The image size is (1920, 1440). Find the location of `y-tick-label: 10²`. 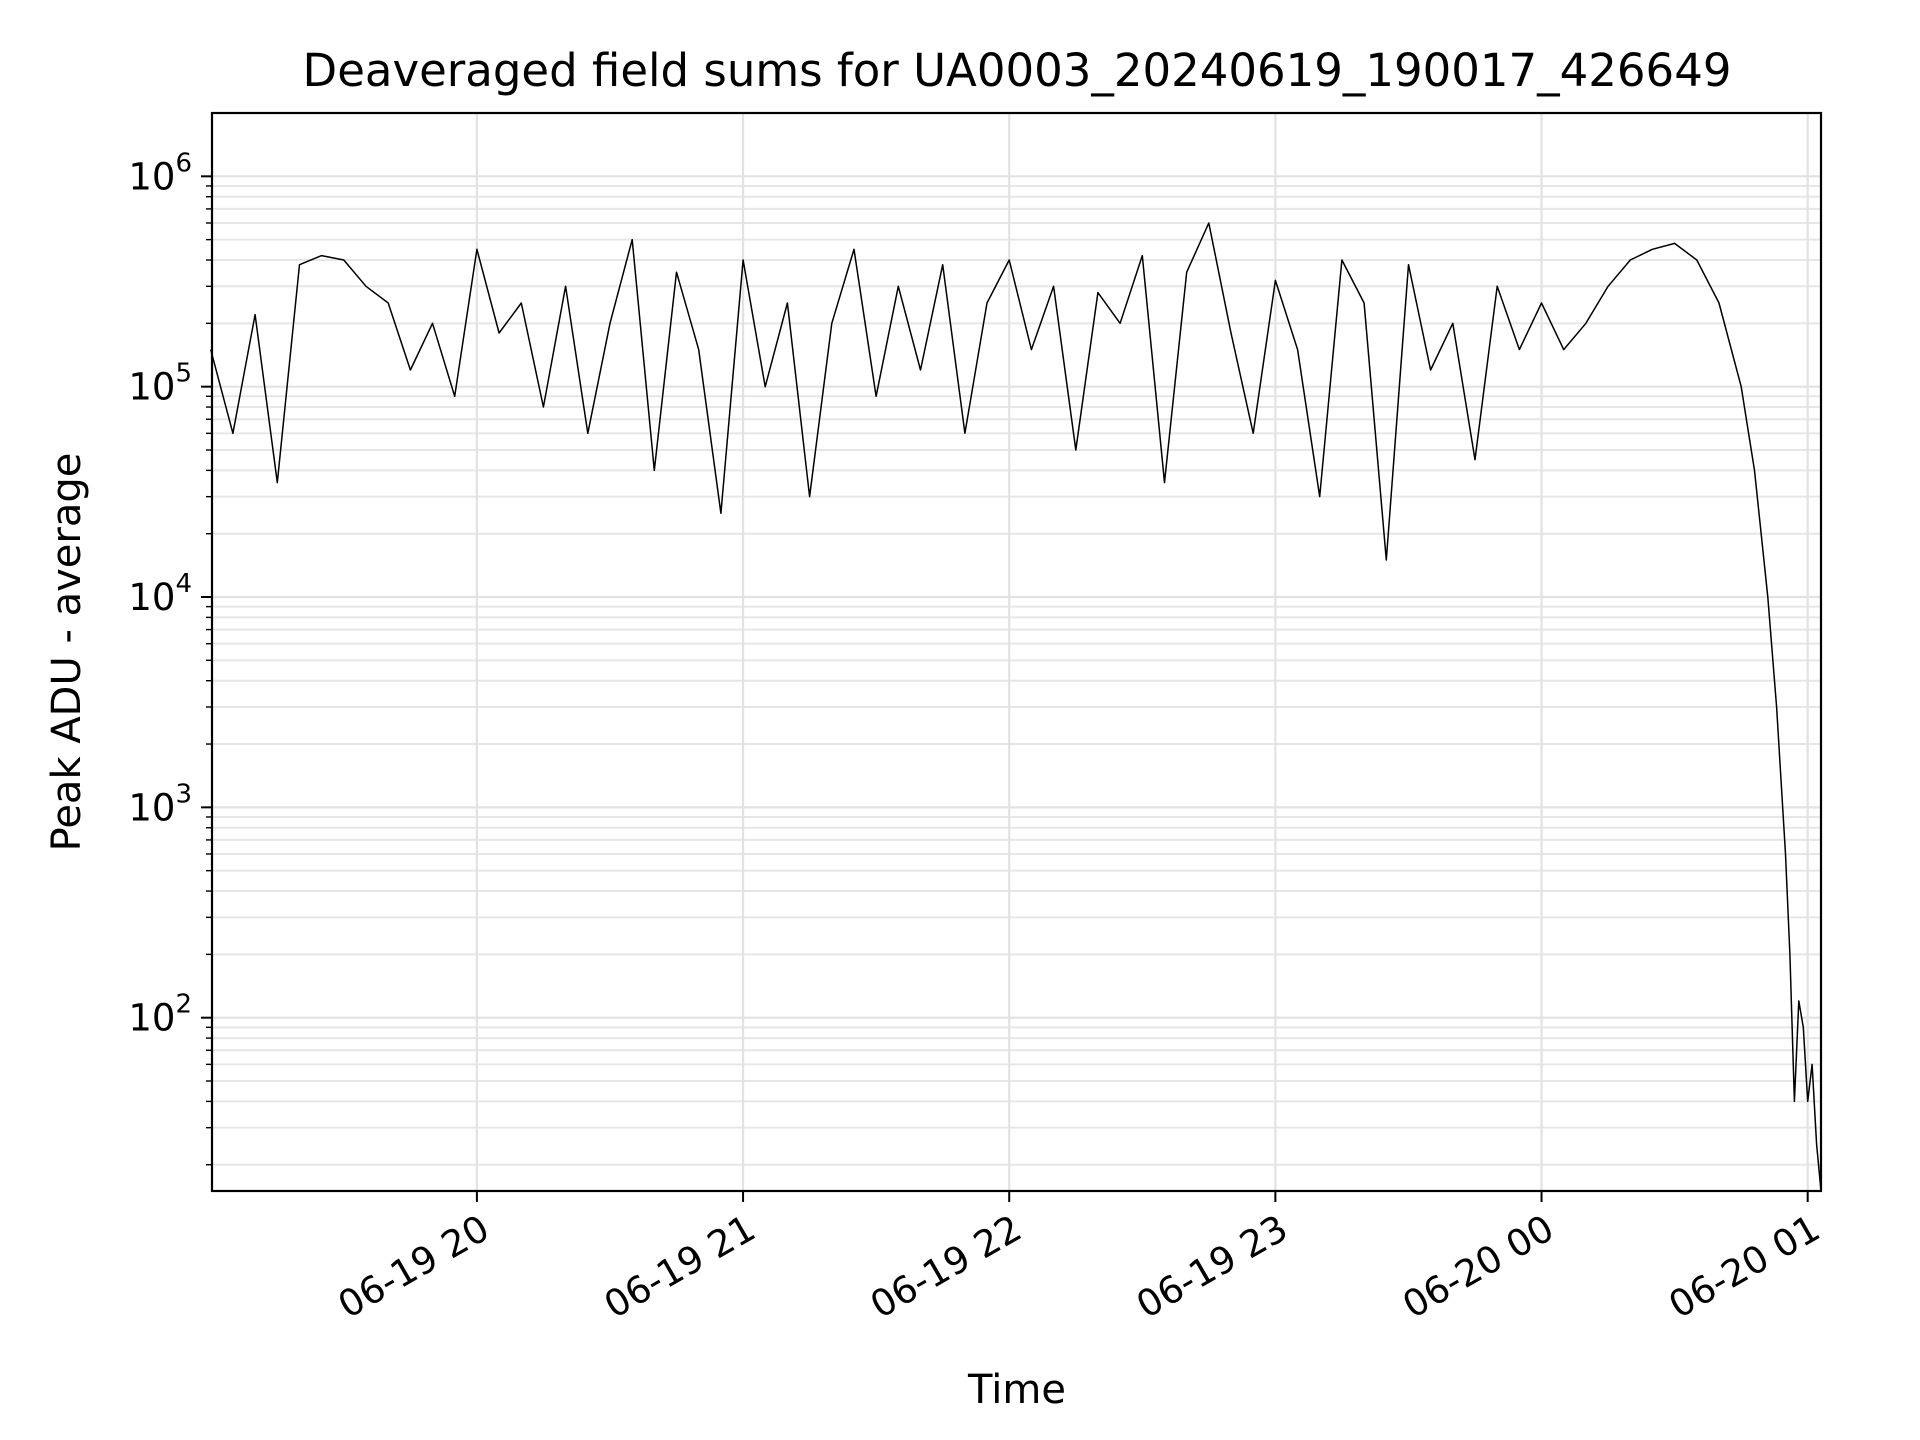

y-tick-label: 10² is located at coordinates (160, 1015).